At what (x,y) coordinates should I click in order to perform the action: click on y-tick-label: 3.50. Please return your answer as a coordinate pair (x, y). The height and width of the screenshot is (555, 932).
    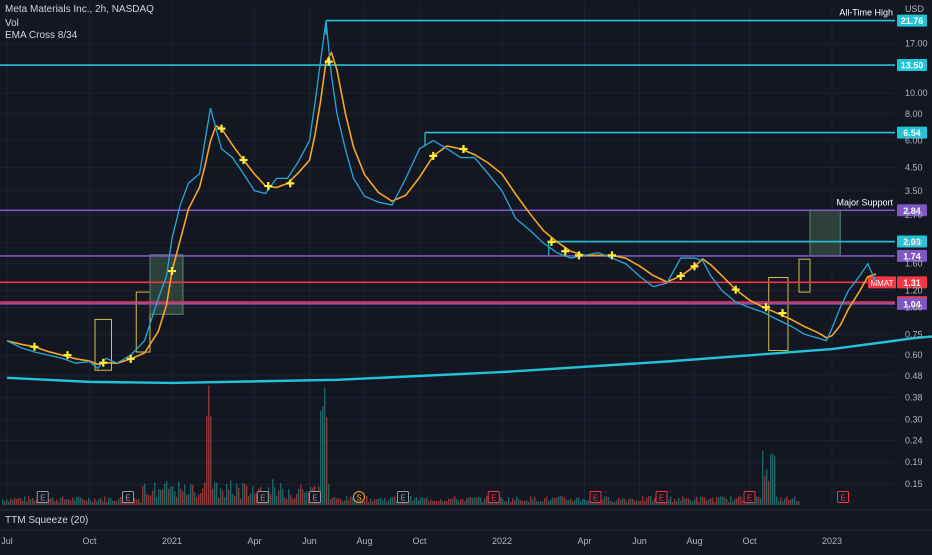
    Looking at the image, I should click on (914, 191).